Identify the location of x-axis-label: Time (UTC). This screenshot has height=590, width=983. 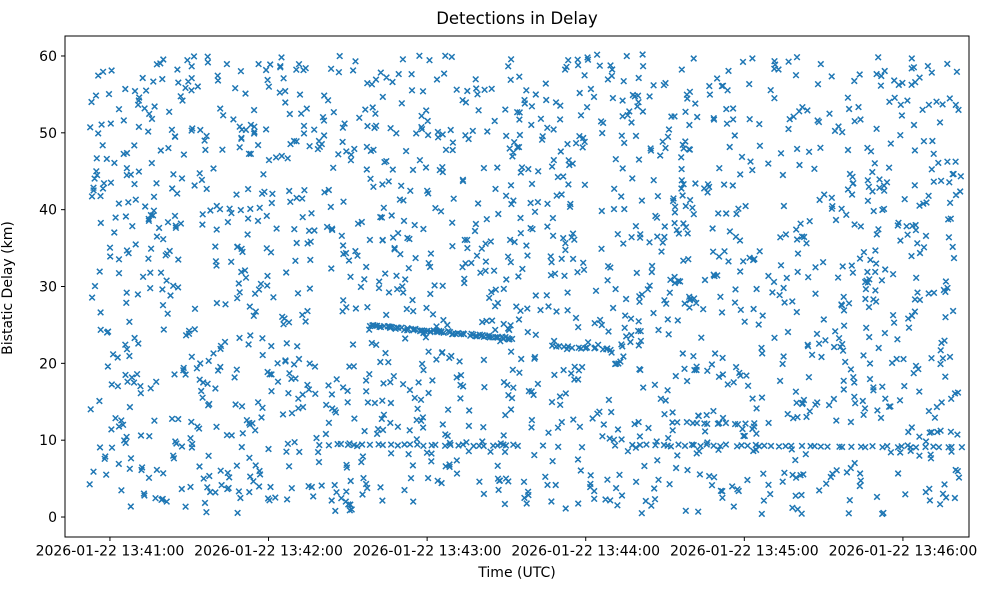
(517, 573).